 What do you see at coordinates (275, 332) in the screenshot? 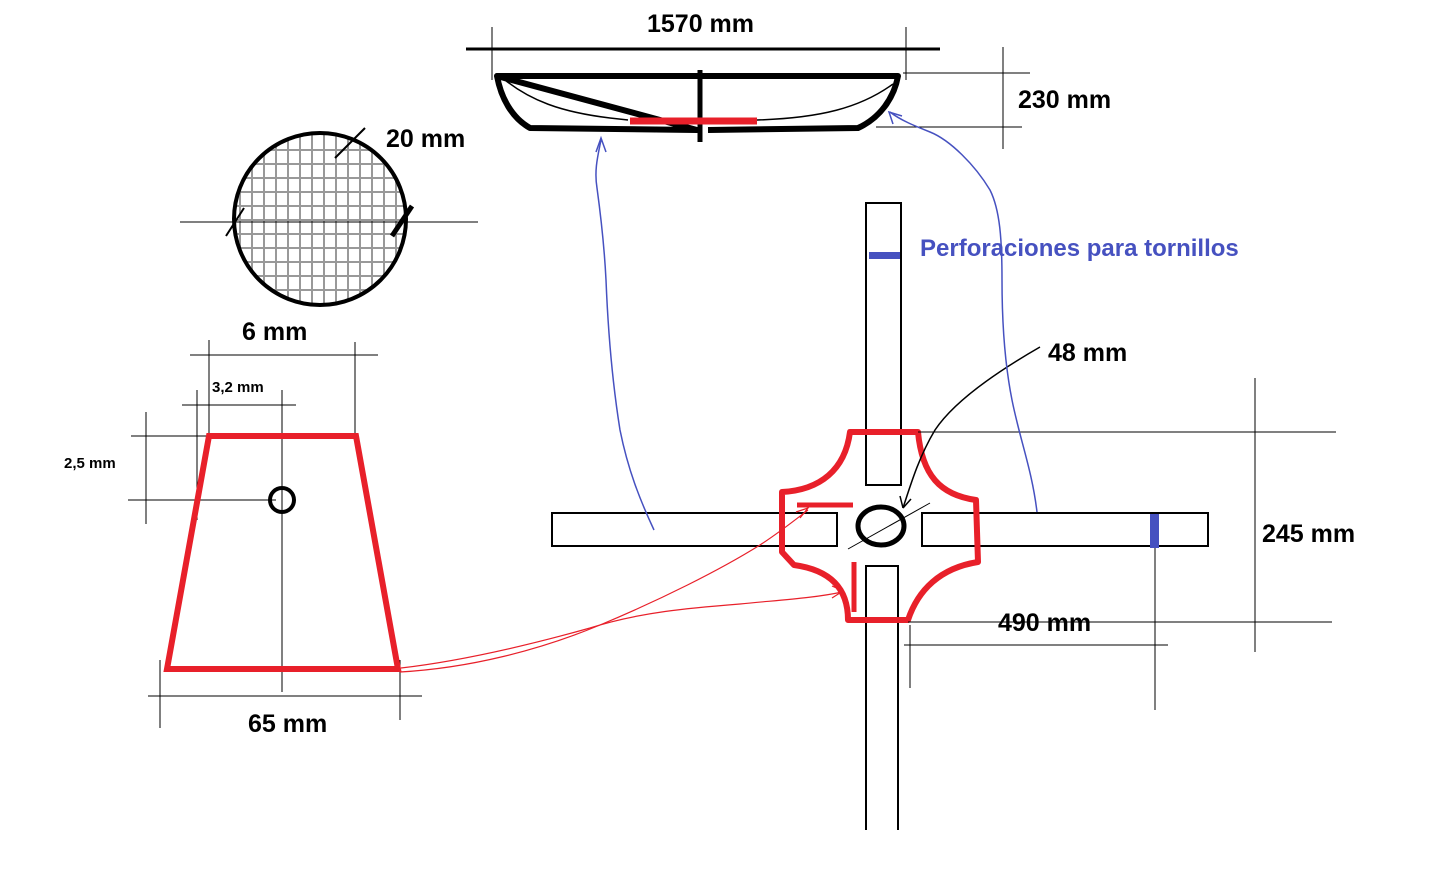
I see `trapezoid-top-label: 6 mm` at bounding box center [275, 332].